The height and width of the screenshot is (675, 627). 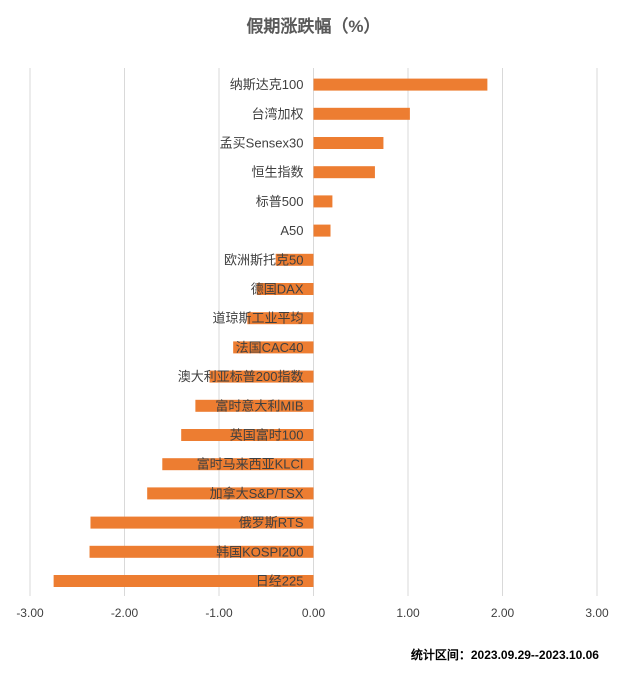 What do you see at coordinates (270, 347) in the screenshot?
I see `category-label: 法国CAC40` at bounding box center [270, 347].